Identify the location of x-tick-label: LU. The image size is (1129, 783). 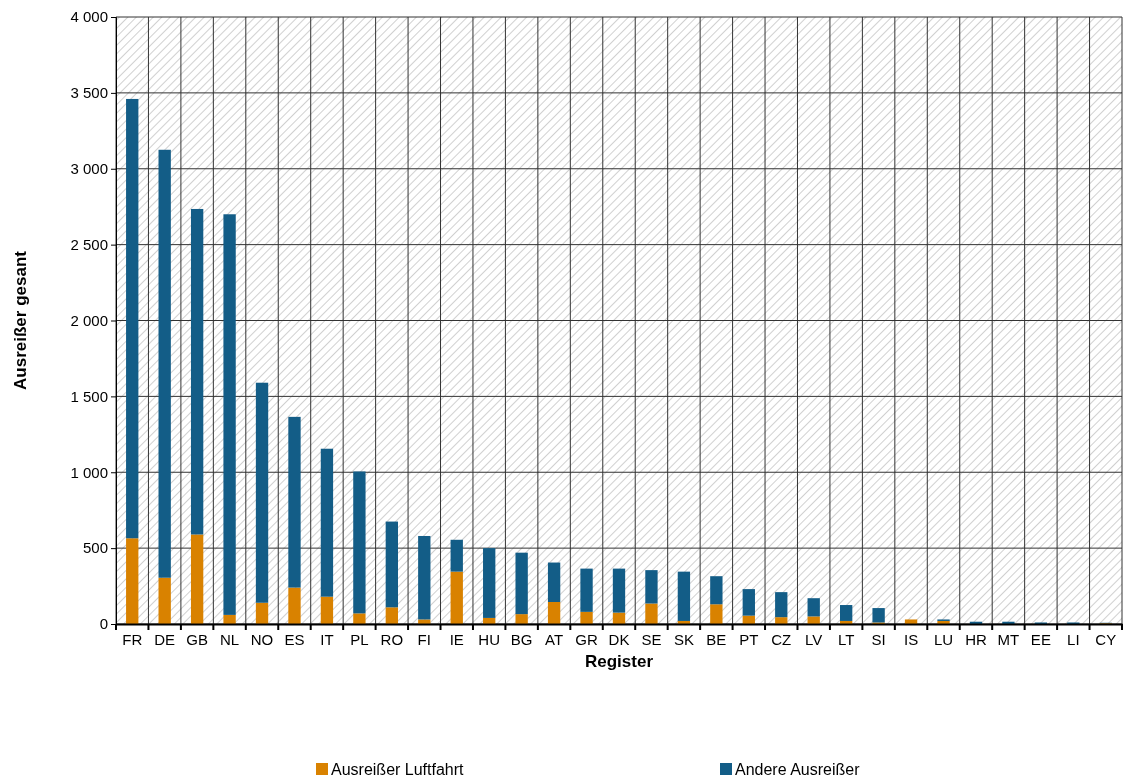
(943, 639).